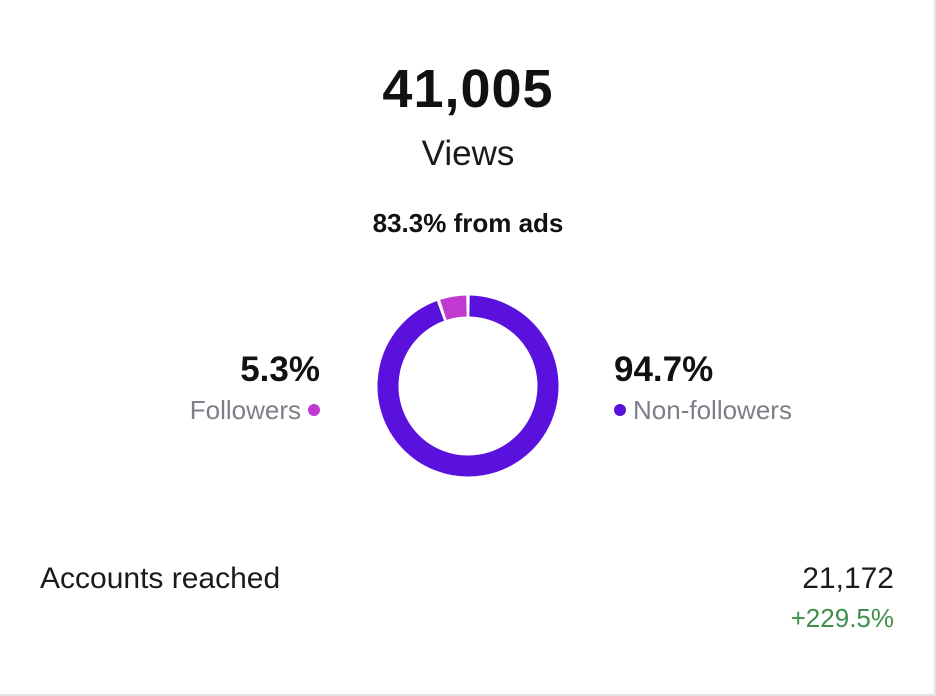 Image resolution: width=936 pixels, height=696 pixels. What do you see at coordinates (664, 369) in the screenshot?
I see `non-followers-percent: 94.7%` at bounding box center [664, 369].